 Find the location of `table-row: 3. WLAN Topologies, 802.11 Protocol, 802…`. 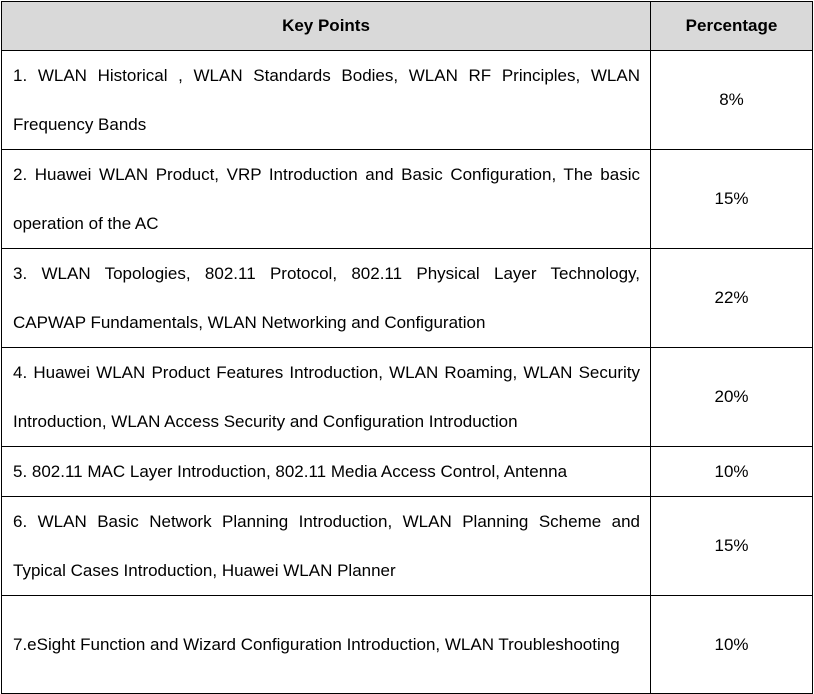

table-row: 3. WLAN Topologies, 802.11 Protocol, 802… is located at coordinates (407, 298).